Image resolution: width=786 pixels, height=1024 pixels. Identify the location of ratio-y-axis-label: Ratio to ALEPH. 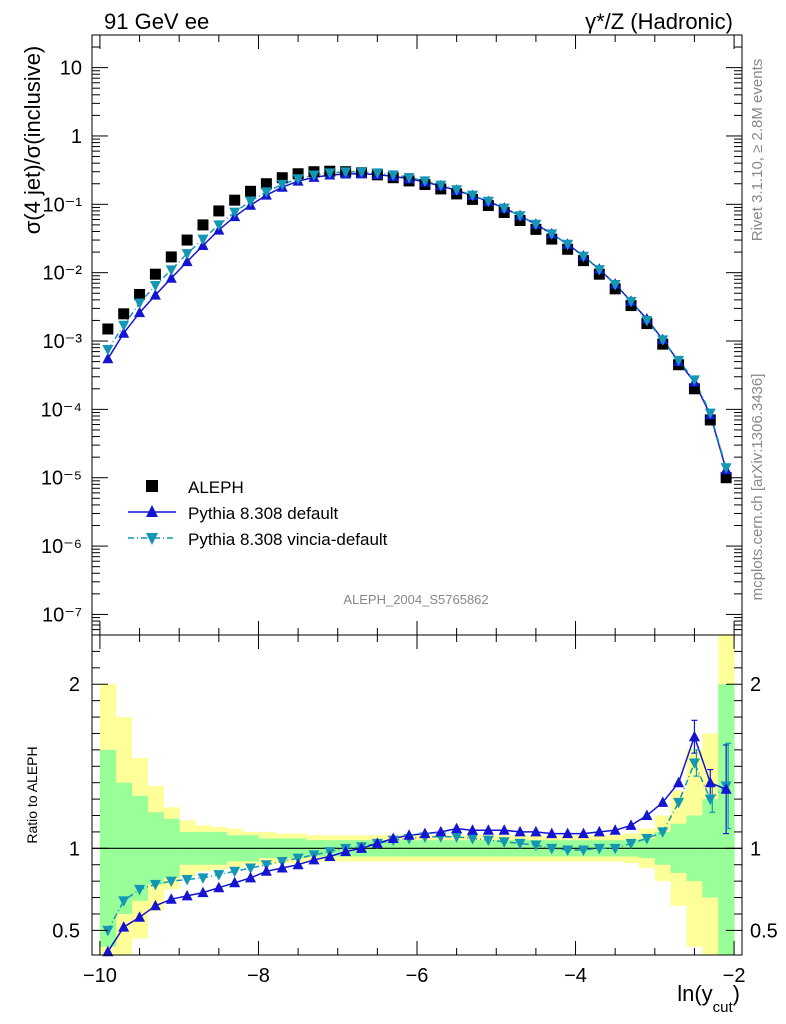
(32, 794).